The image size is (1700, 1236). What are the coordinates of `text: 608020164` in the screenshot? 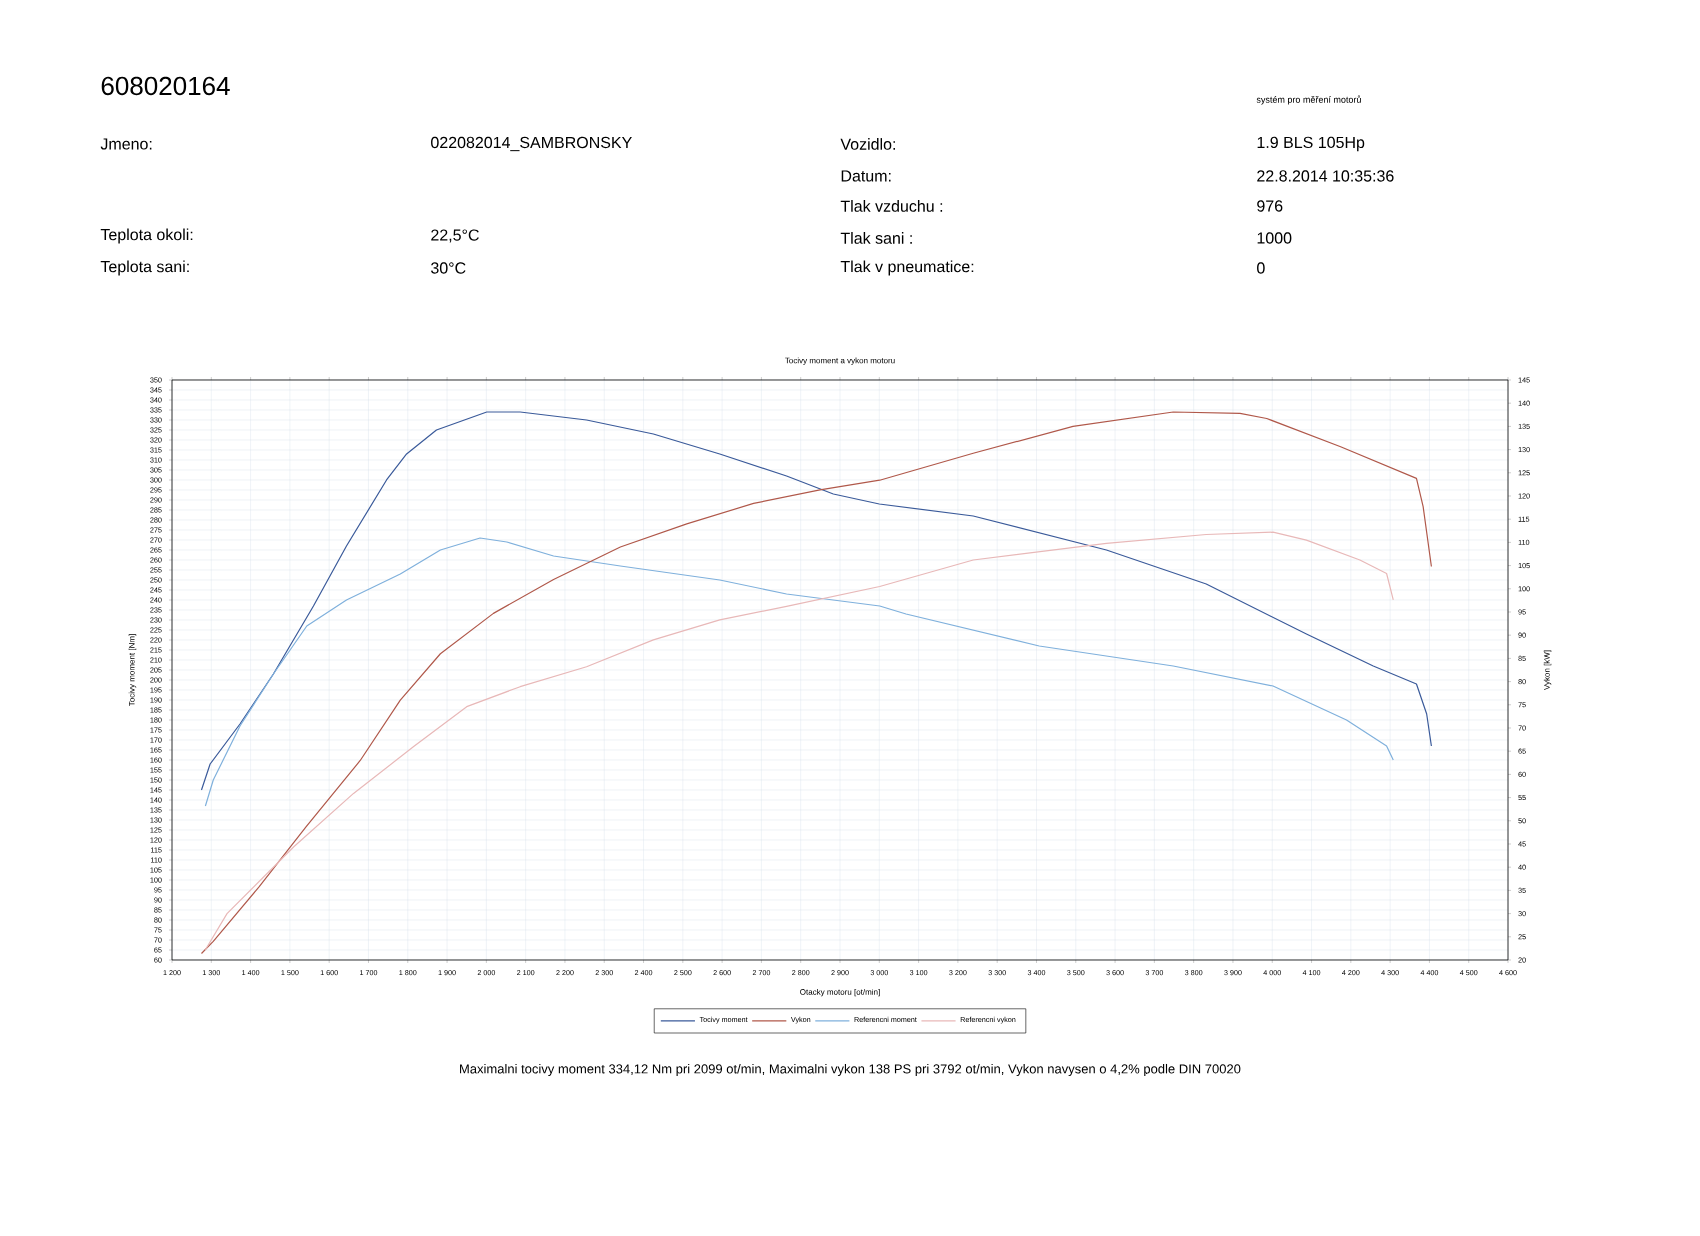 It's located at (165, 86).